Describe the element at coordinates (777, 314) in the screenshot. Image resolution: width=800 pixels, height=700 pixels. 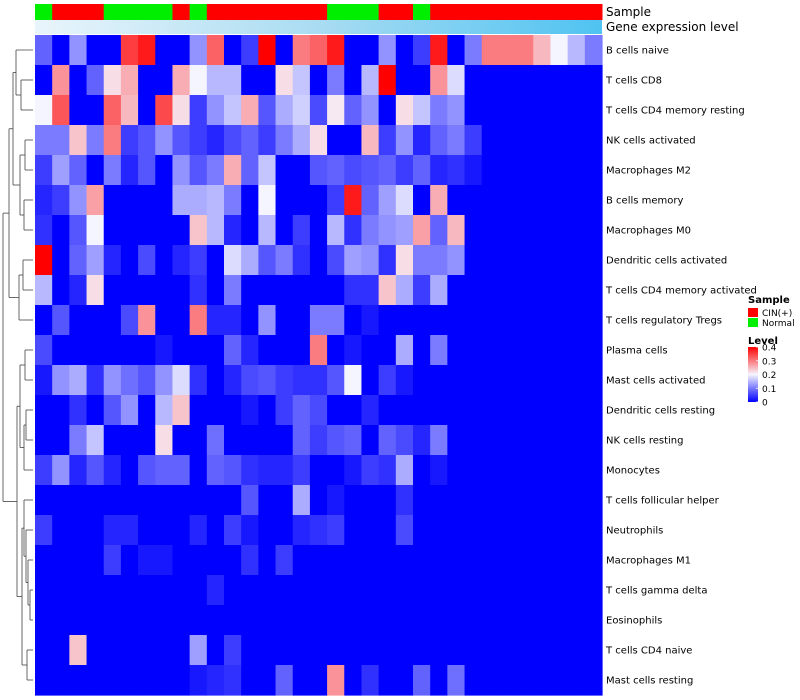
I see `sample-legend-label: CIN(+)` at that location.